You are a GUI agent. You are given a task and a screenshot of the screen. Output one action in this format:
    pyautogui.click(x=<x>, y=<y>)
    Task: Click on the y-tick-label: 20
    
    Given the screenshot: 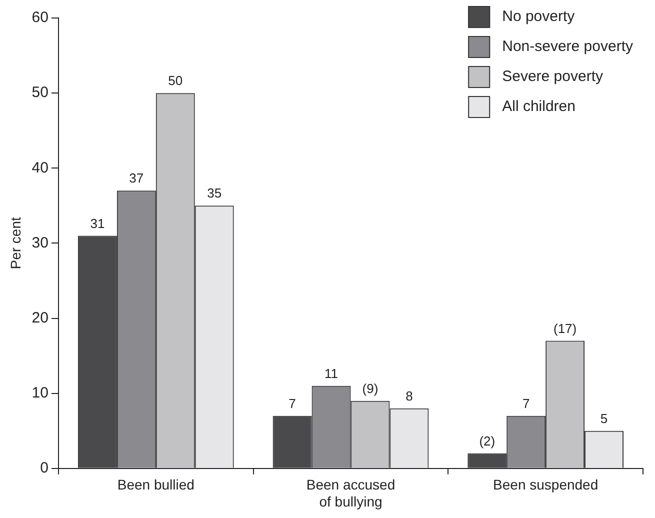 What is the action you would take?
    pyautogui.click(x=40, y=317)
    